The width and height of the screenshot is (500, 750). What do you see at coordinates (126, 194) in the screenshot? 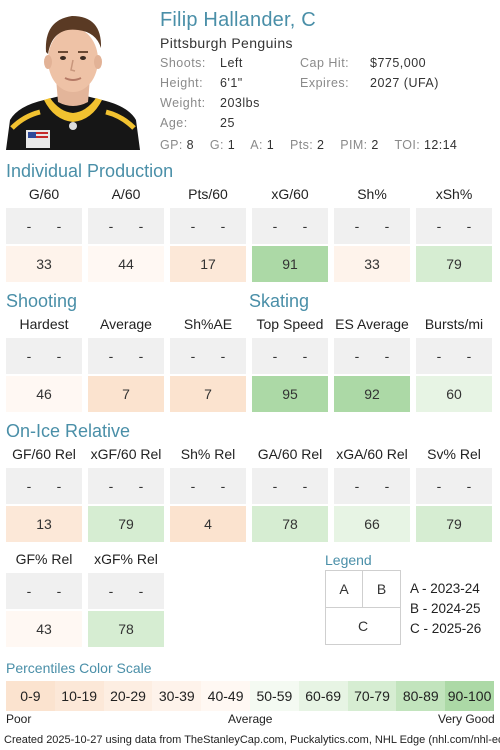
I see `individual-metric-header: A/60` at bounding box center [126, 194].